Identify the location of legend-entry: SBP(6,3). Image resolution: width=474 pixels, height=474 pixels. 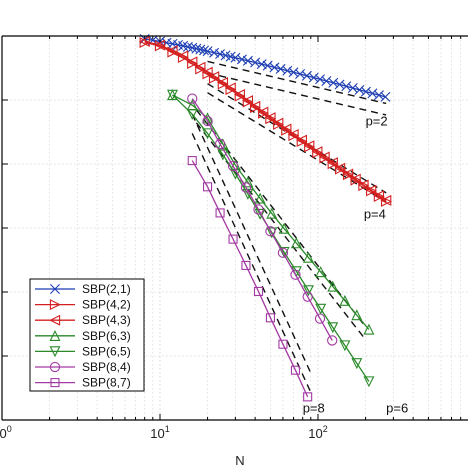
(83, 336).